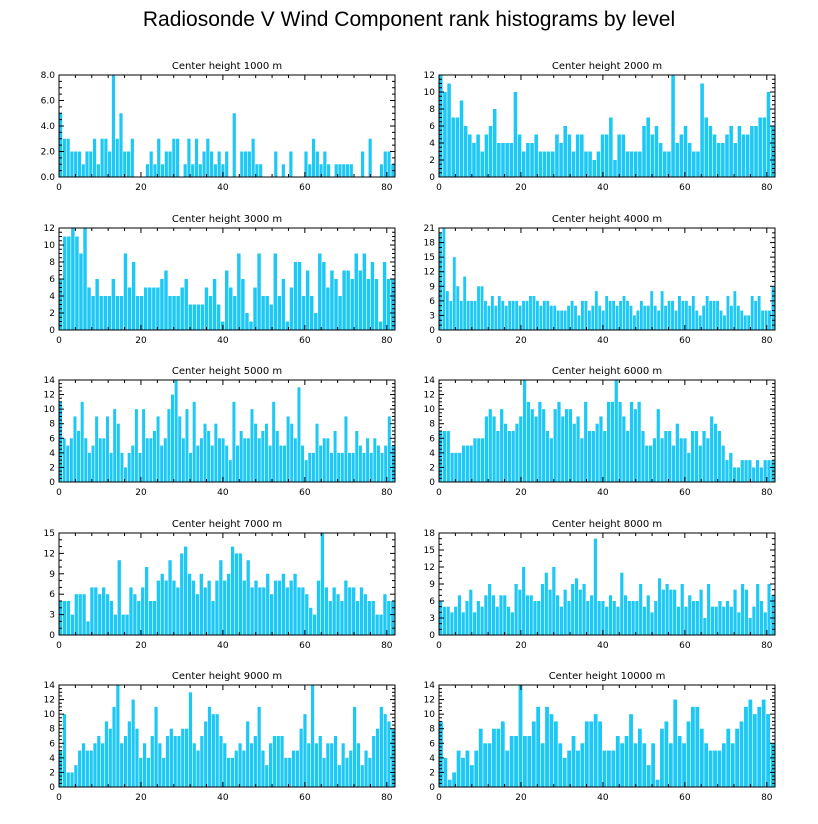 This screenshot has width=818, height=824. What do you see at coordinates (305, 188) in the screenshot?
I see `x-tick-label: 60` at bounding box center [305, 188].